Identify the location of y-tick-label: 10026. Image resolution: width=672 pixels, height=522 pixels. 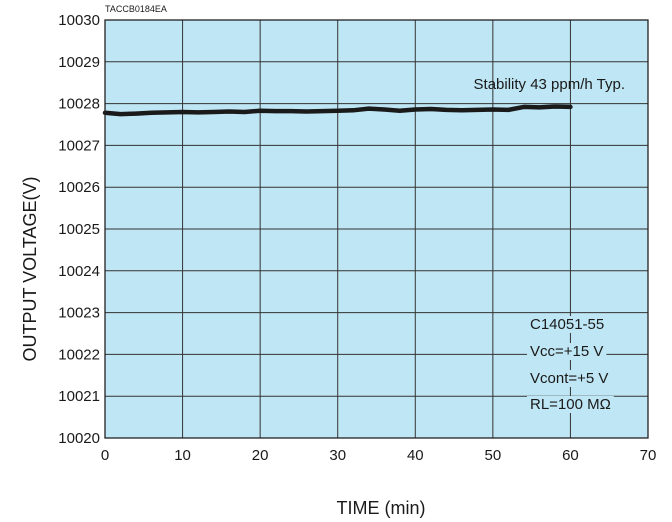
(79, 187).